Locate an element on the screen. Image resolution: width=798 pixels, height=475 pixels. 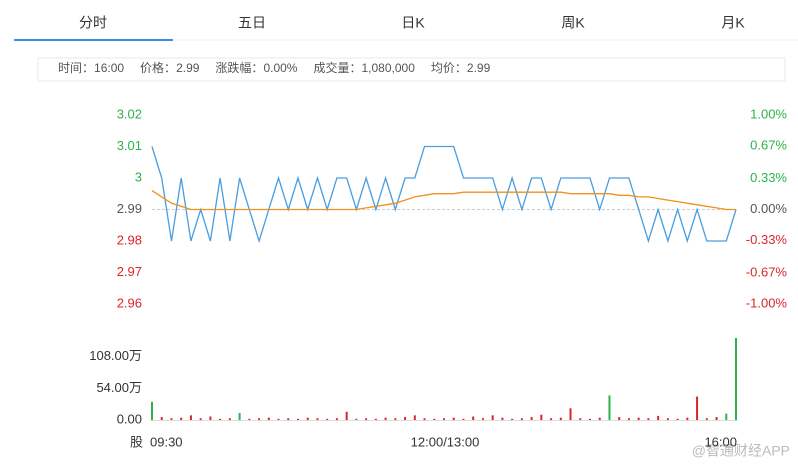
y-tick-label: 2.98 is located at coordinates (129, 239).